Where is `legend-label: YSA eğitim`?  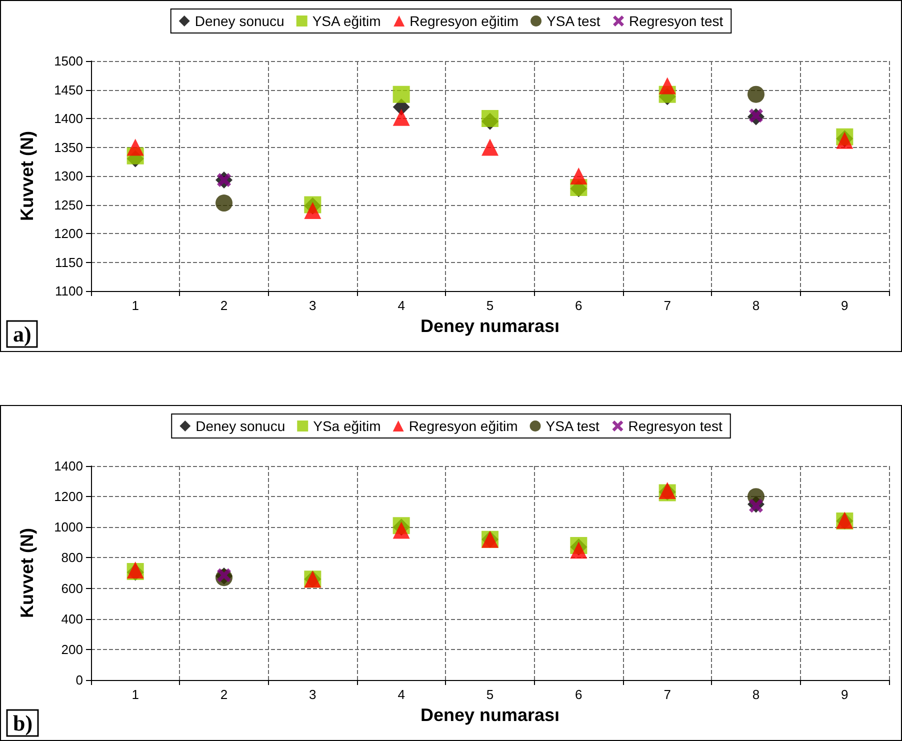 legend-label: YSA eğitim is located at coordinates (346, 21).